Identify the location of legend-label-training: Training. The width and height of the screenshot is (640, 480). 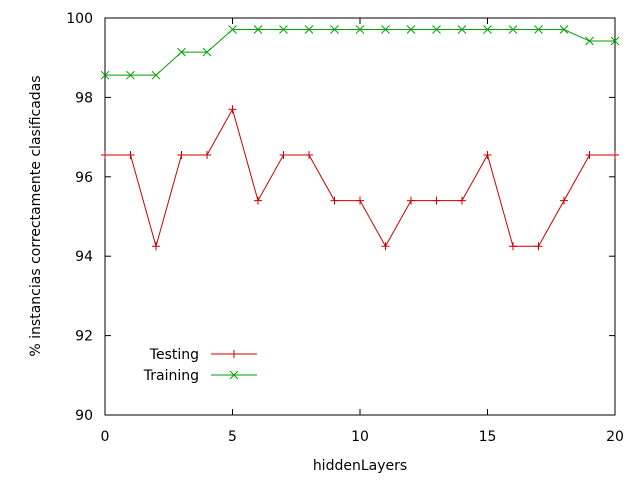
(171, 376).